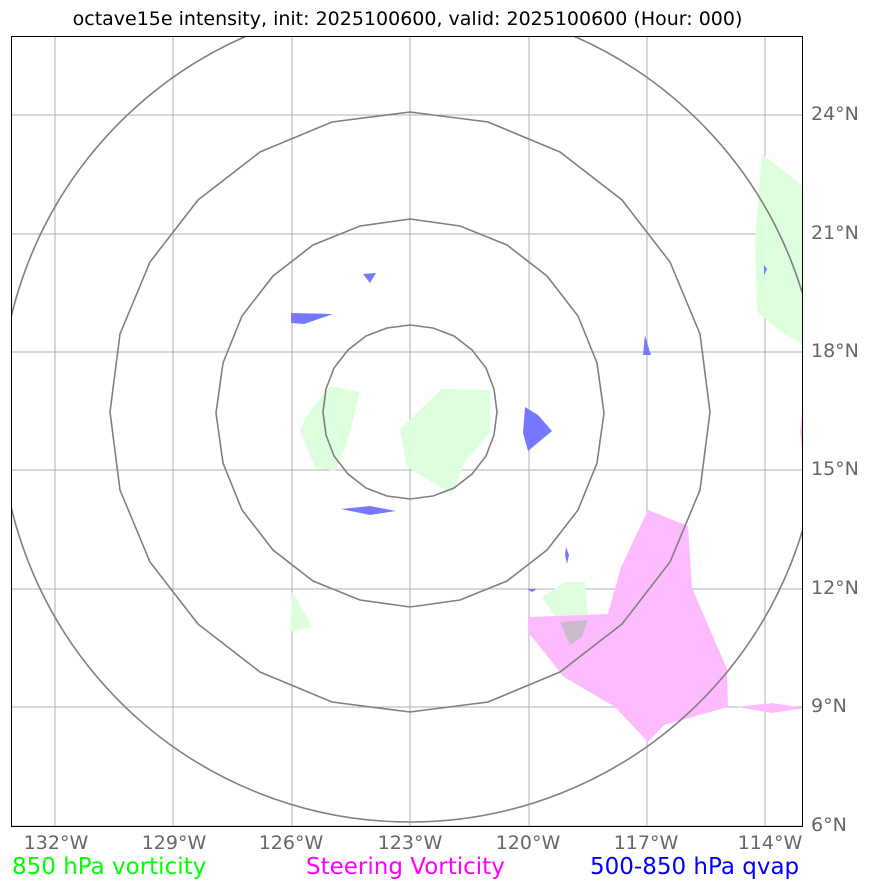  Describe the element at coordinates (835, 469) in the screenshot. I see `lat-label-15n: 15°N` at that location.